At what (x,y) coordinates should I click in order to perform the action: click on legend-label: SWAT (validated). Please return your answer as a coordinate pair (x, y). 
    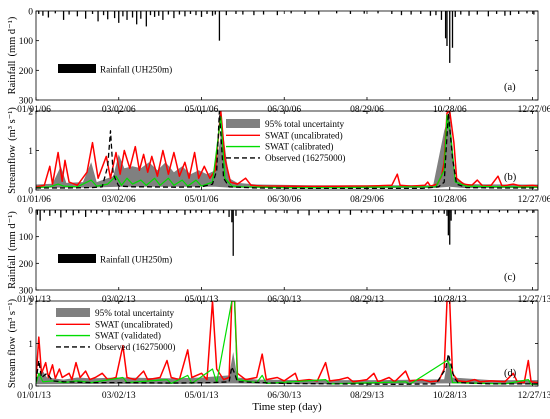
    Looking at the image, I should click on (128, 336).